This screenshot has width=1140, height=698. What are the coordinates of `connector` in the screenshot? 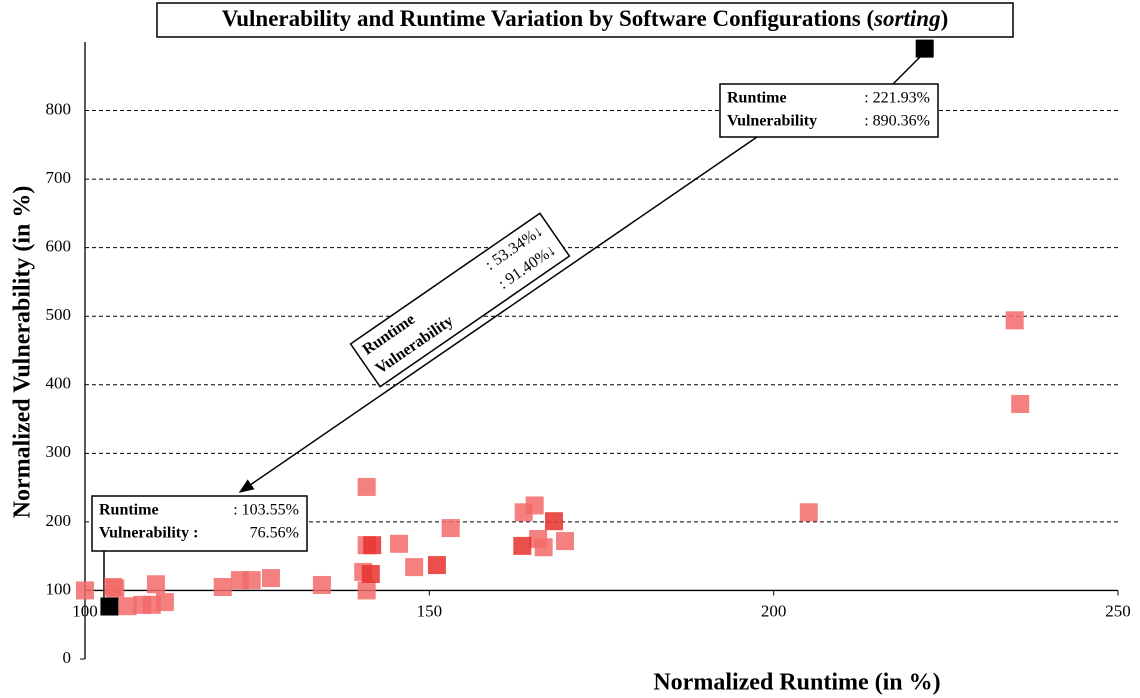 It's located at (907, 69).